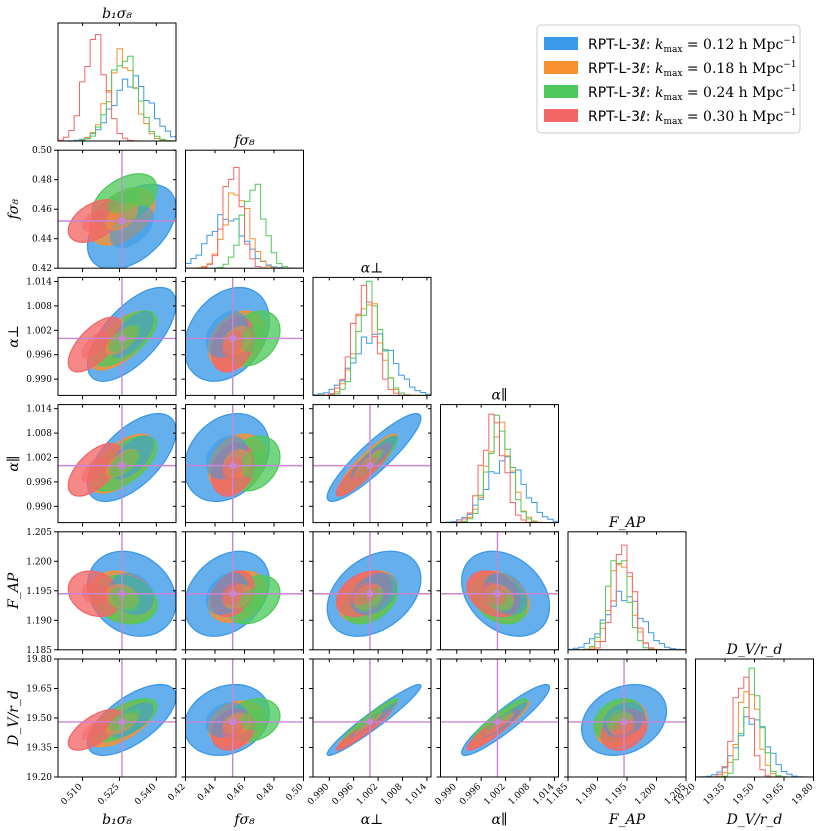 The height and width of the screenshot is (831, 830). Describe the element at coordinates (714, 794) in the screenshot. I see `xticklabel-DVrd-1: 19.35` at that location.